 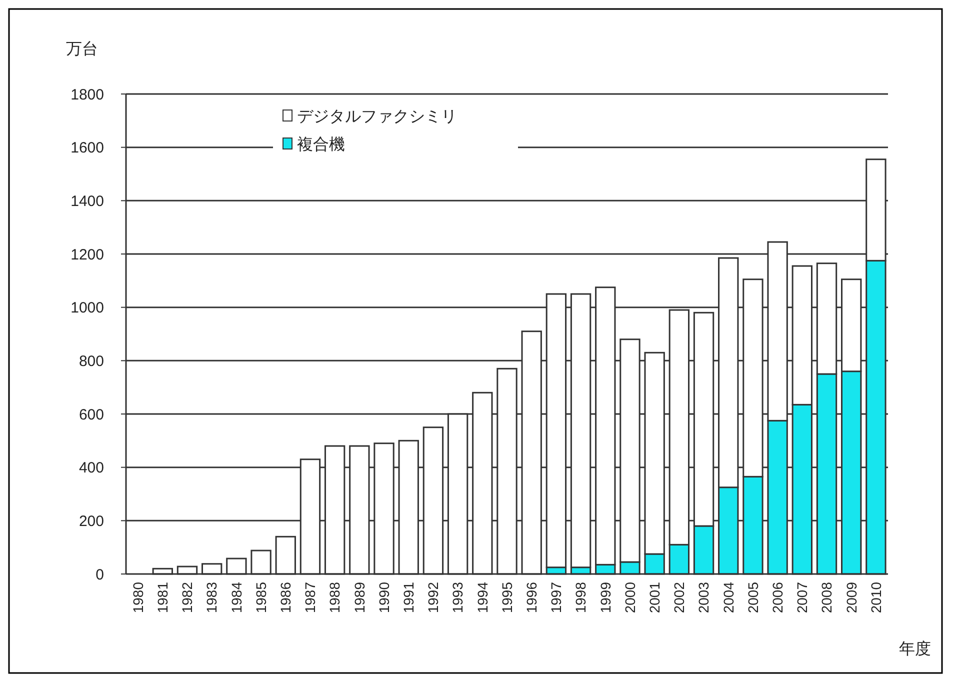 I want to click on x-tick-label: 1998, so click(x=580, y=598).